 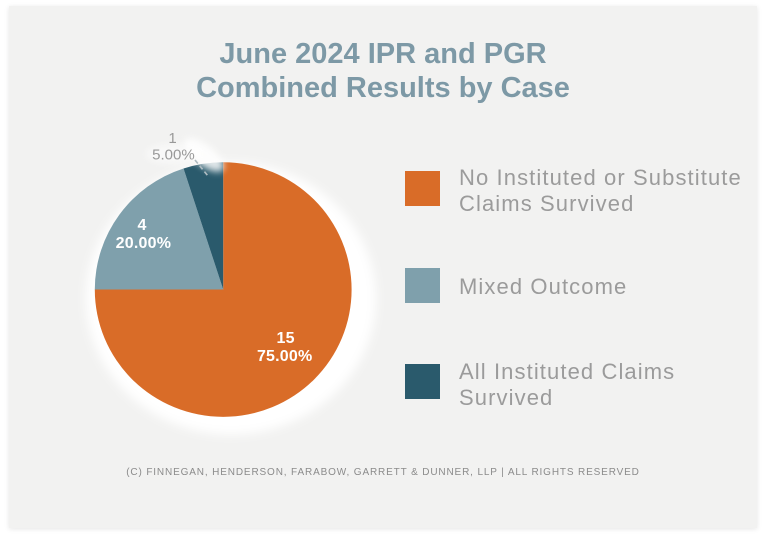 I want to click on svg-text: 5.00%, so click(x=173, y=155).